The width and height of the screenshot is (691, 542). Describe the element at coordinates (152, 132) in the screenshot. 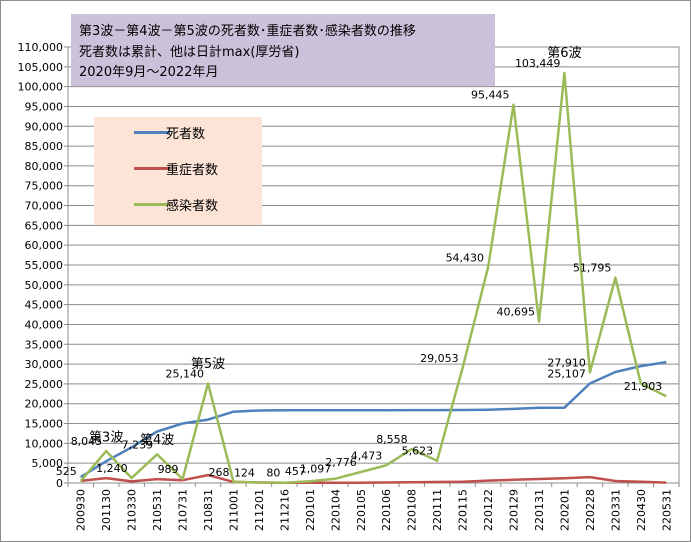

I see `legend-swatch-deaths` at that location.